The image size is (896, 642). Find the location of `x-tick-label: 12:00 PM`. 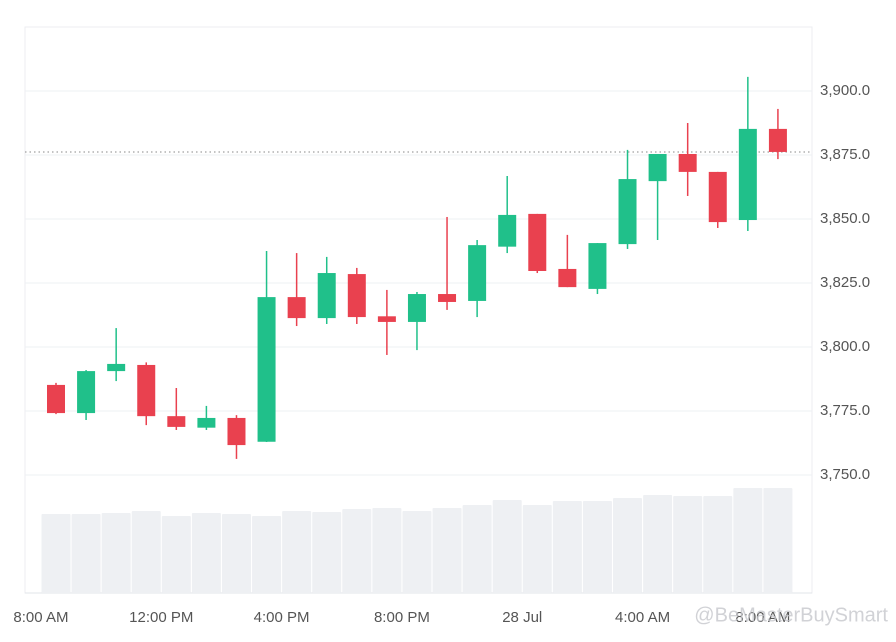

x-tick-label: 12:00 PM is located at coordinates (161, 617).